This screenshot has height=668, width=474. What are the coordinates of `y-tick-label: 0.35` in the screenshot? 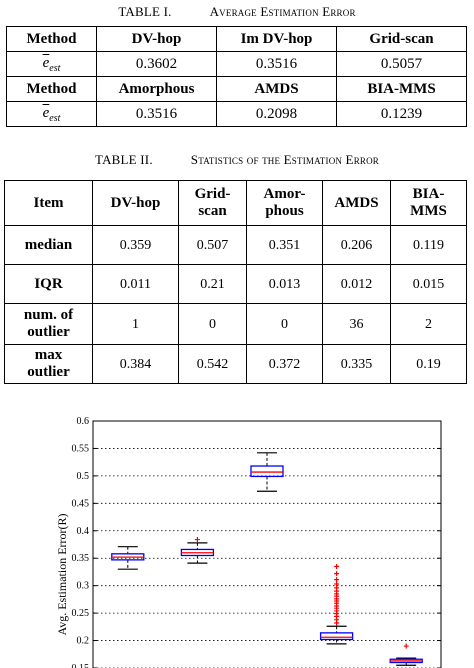 It's located at (81, 558).